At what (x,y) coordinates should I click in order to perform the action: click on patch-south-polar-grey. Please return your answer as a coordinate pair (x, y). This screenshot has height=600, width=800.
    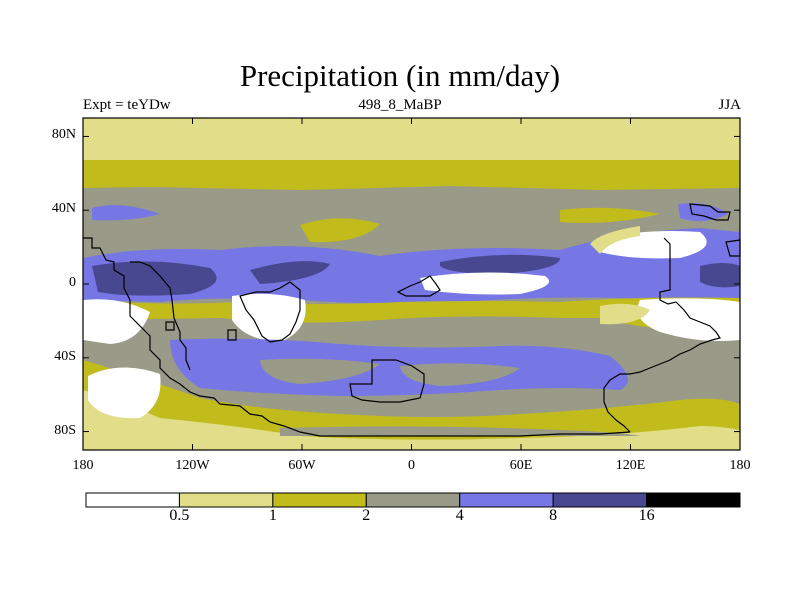
    Looking at the image, I should click on (460, 431).